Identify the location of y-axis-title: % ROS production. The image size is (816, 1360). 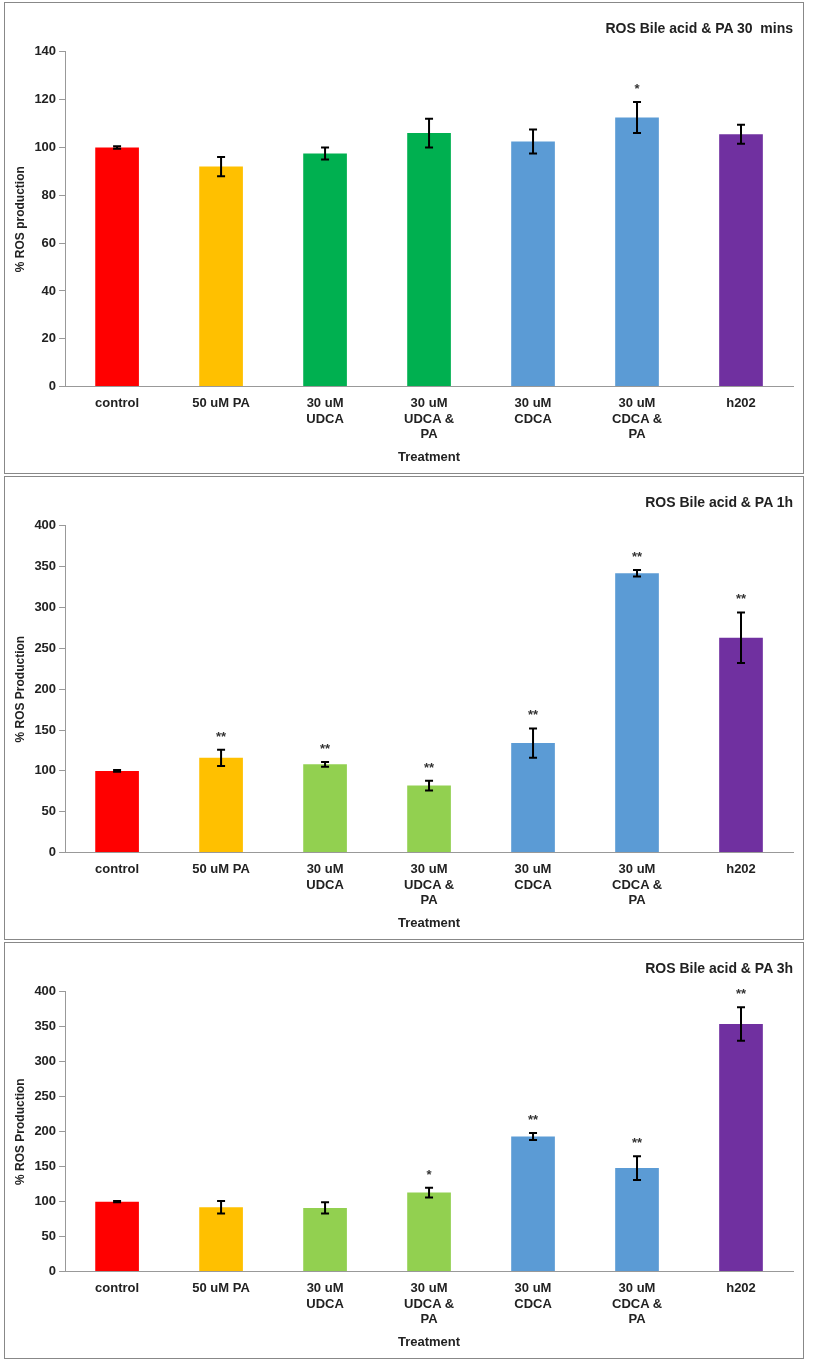
(19, 219).